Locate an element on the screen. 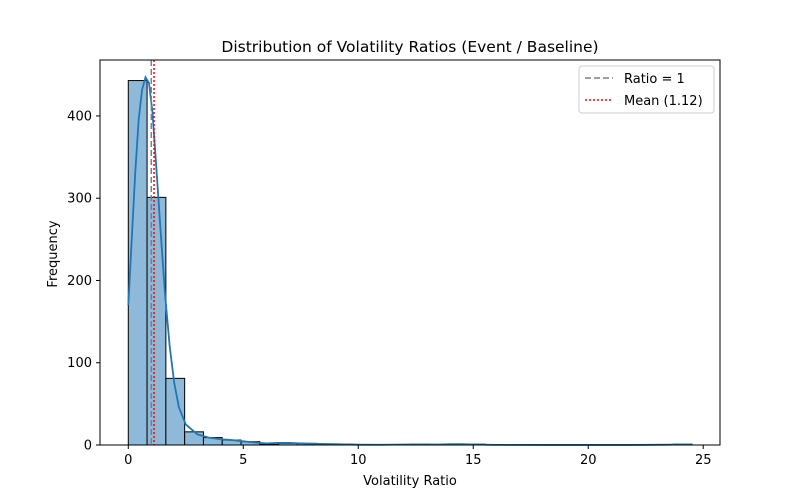 This screenshot has width=800, height=500. y-tick-label: 400 is located at coordinates (79, 116).